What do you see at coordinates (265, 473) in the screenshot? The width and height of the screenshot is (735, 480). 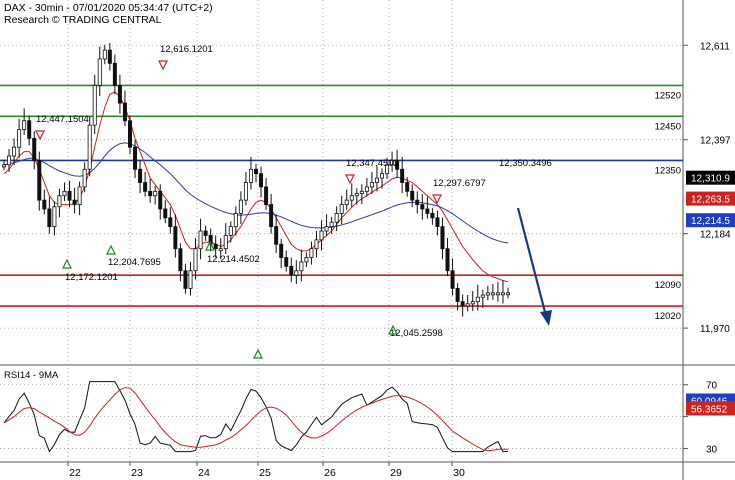 I see `time-tick-label: 25` at bounding box center [265, 473].